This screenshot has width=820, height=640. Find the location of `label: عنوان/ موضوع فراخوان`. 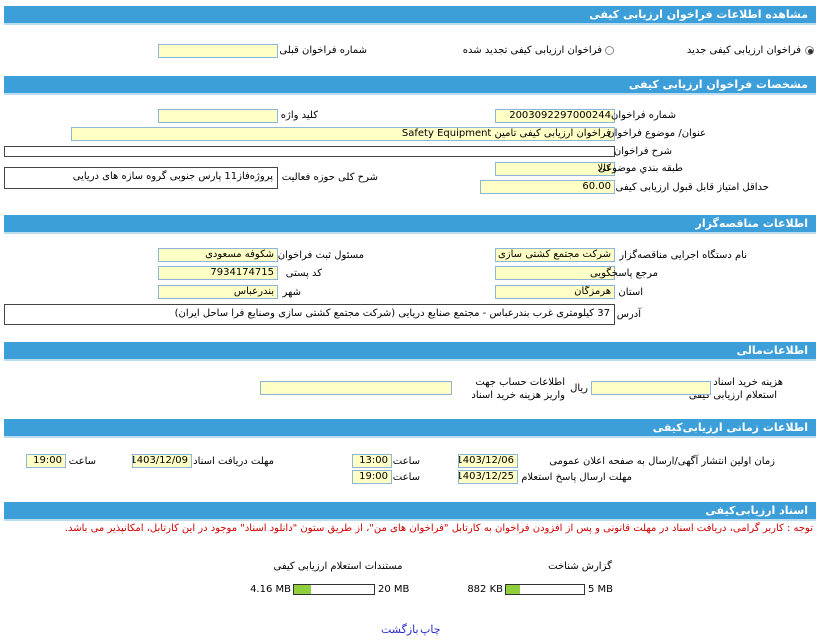

label: عنوان/ موضوع فراخوان is located at coordinates (656, 133).